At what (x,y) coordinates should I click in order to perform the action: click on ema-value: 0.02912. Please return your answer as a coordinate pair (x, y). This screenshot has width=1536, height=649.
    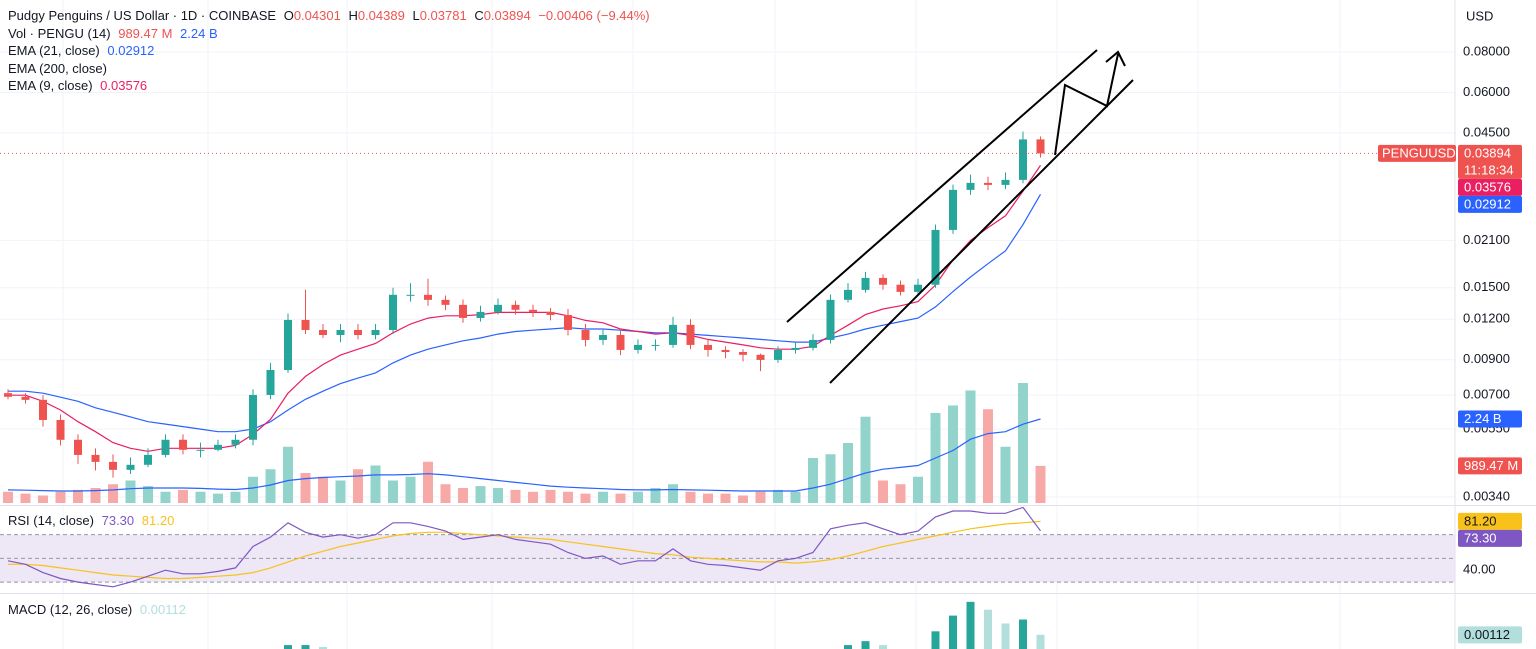
    Looking at the image, I should click on (131, 50).